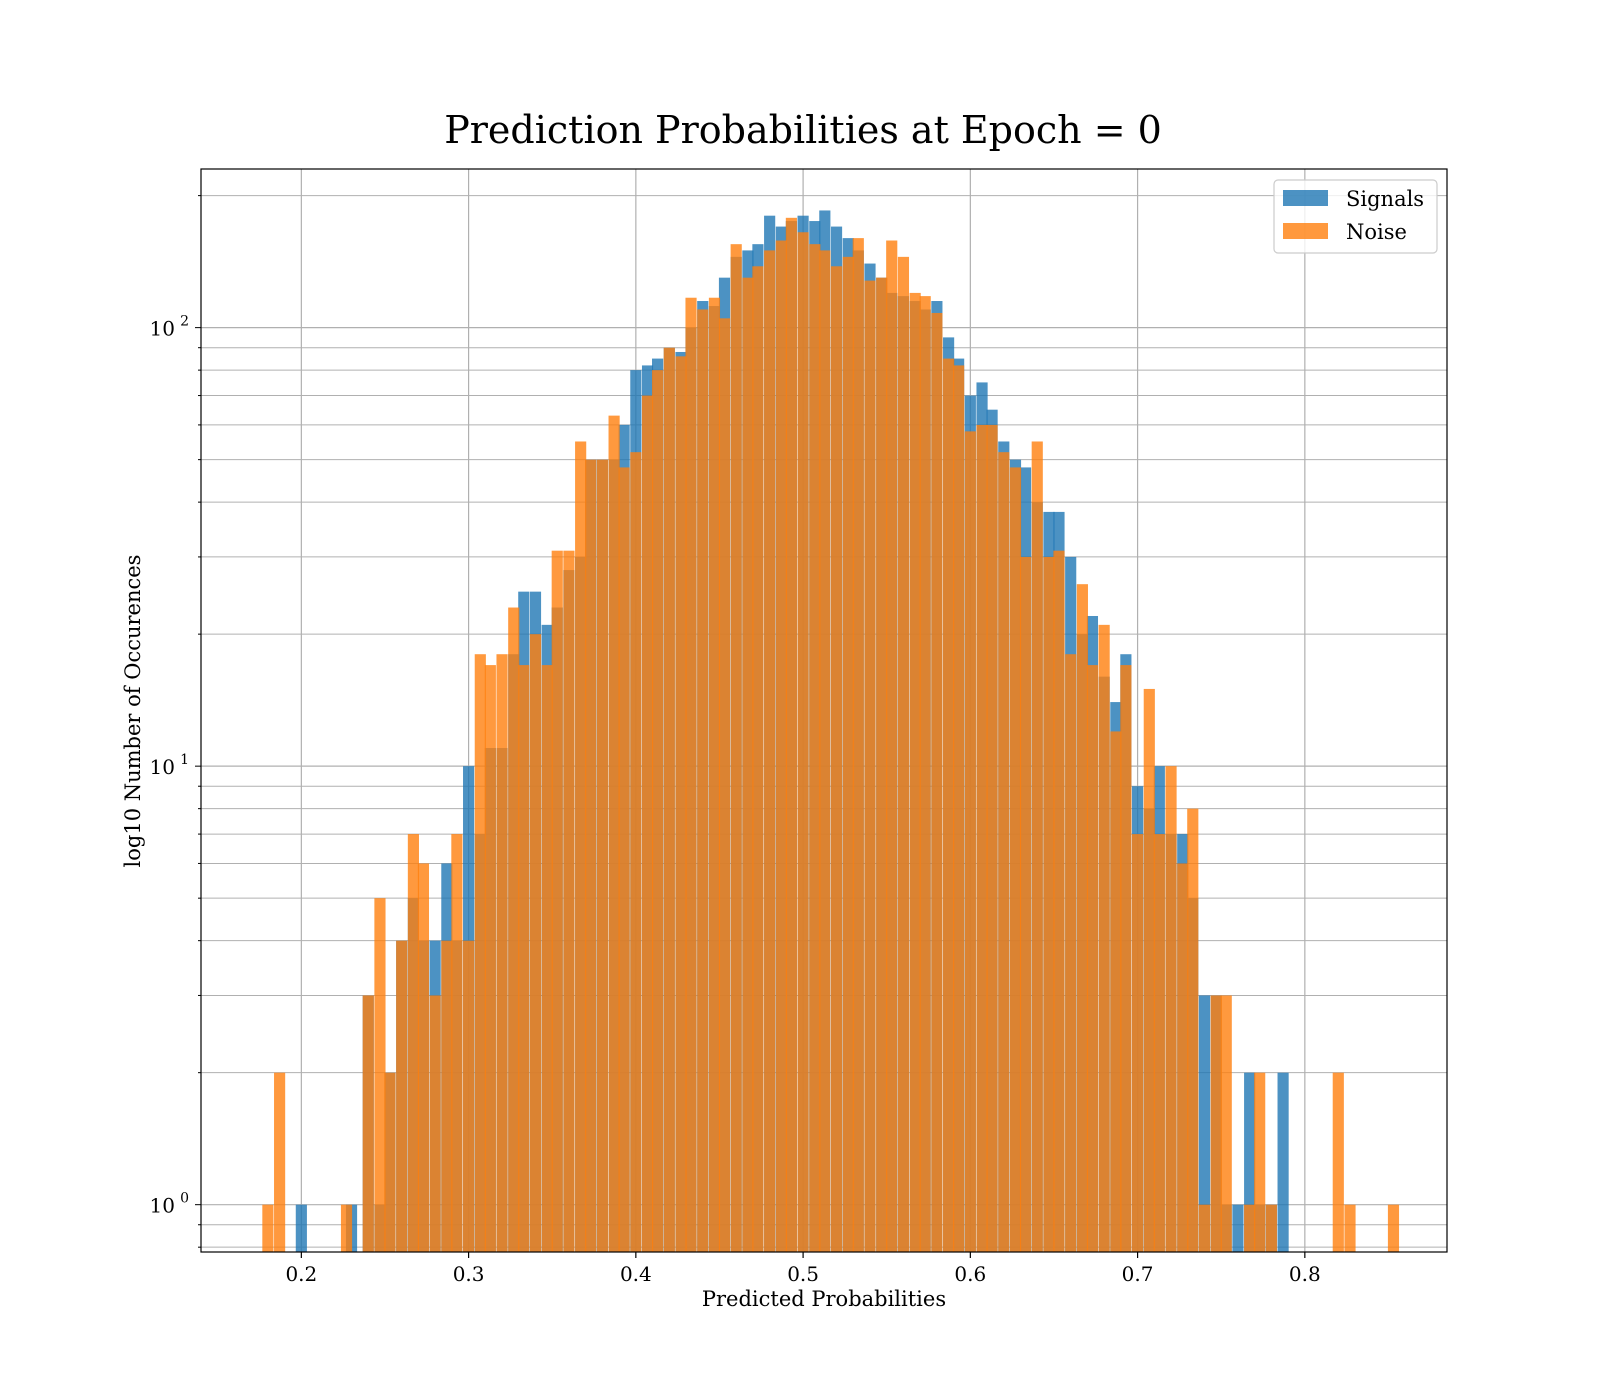  Describe the element at coordinates (824, 1299) in the screenshot. I see `x-axis-label: Predicted Probabilities` at that location.